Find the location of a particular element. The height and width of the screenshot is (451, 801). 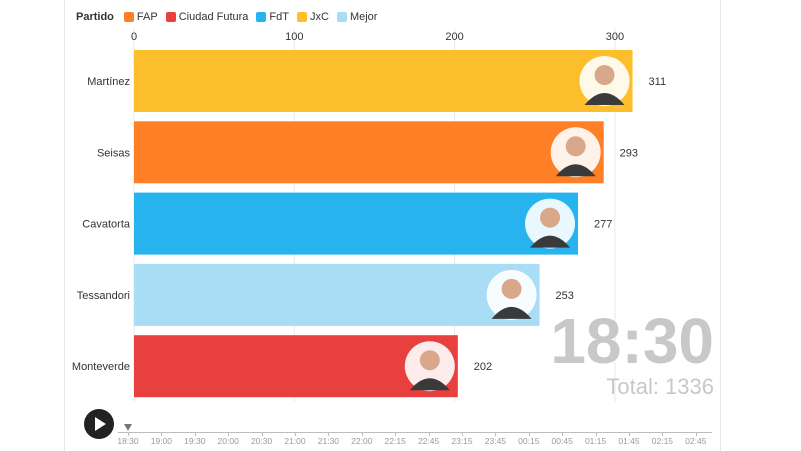

legend: Partido FAP Ciudad Futura FdT JxC Mejor is located at coordinates (226, 17).